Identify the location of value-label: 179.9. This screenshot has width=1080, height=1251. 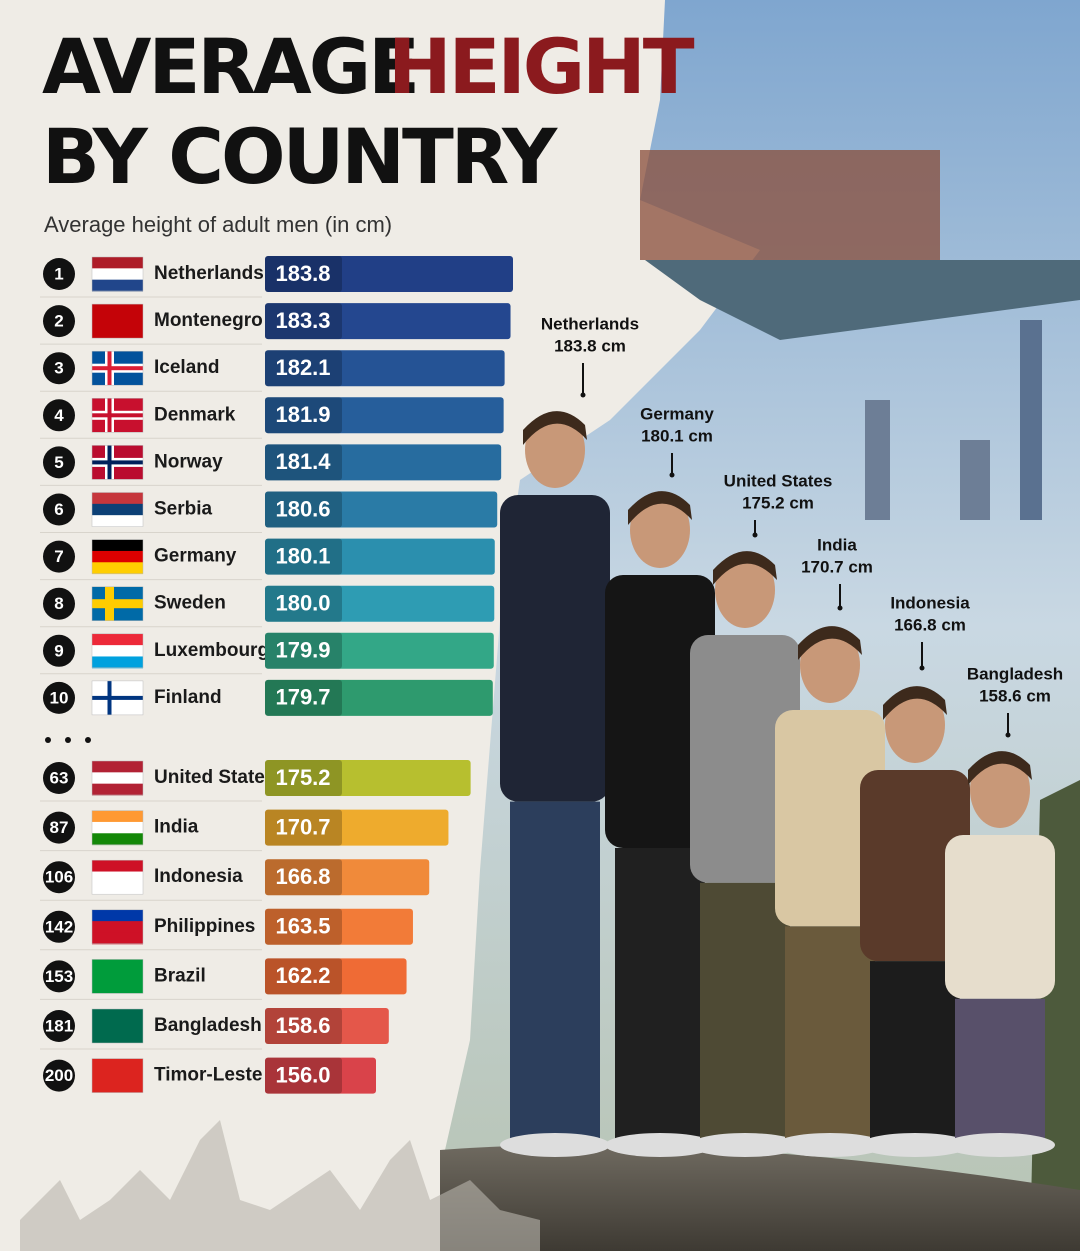
(302, 650).